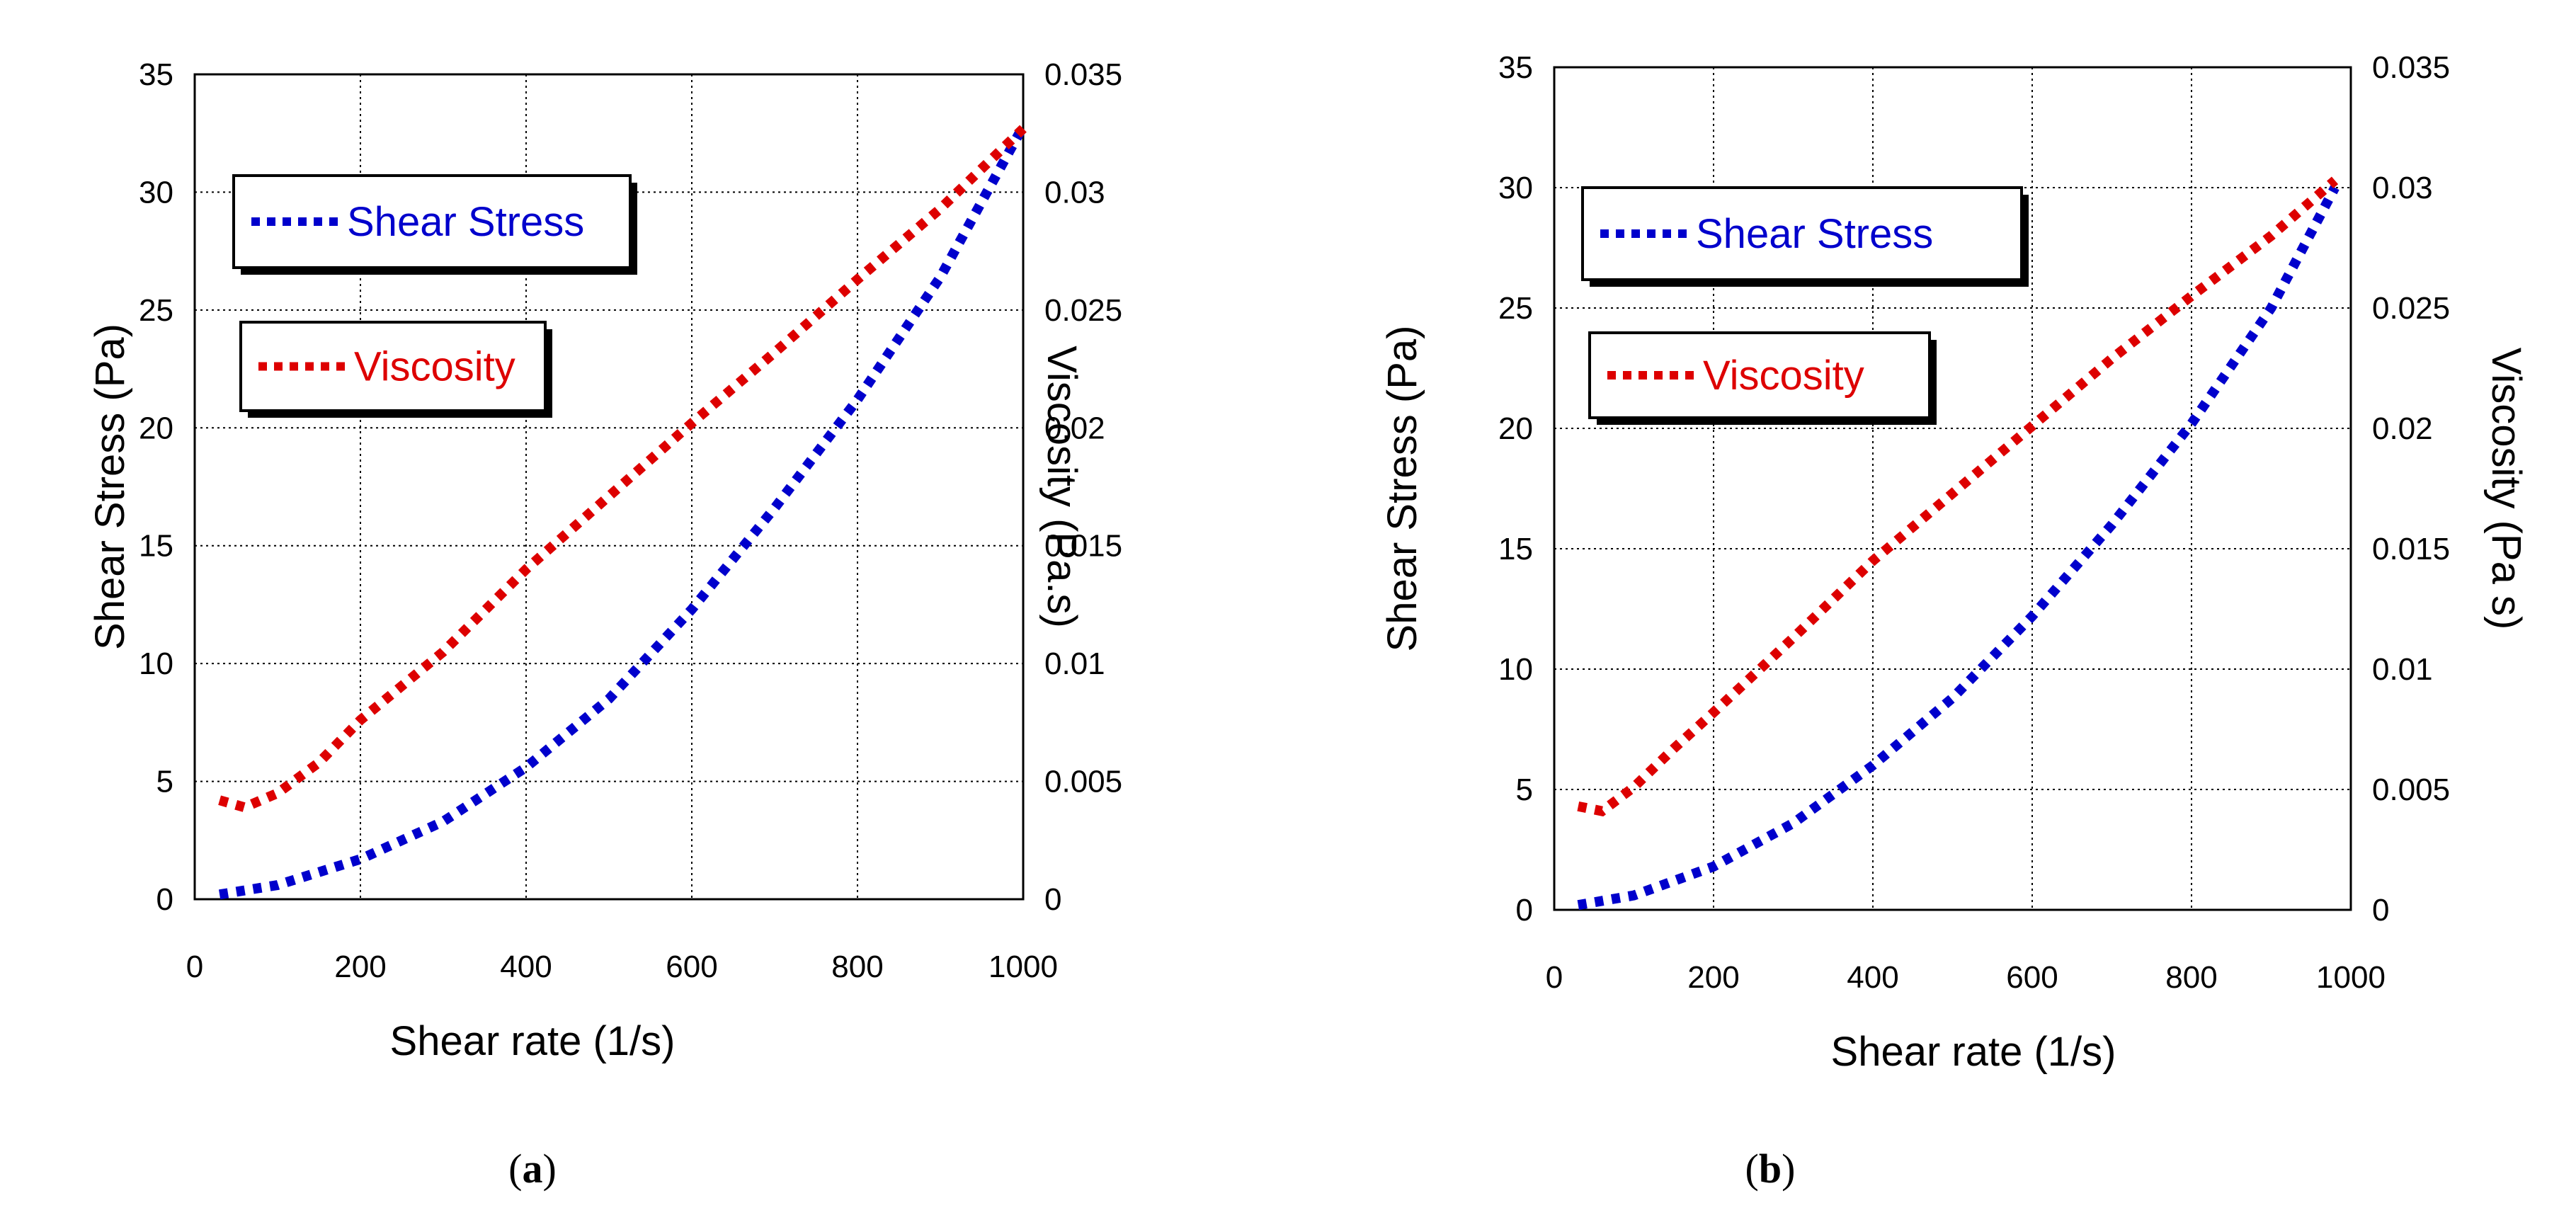 The height and width of the screenshot is (1232, 2576). I want to click on caption-letter: a, so click(533, 1169).